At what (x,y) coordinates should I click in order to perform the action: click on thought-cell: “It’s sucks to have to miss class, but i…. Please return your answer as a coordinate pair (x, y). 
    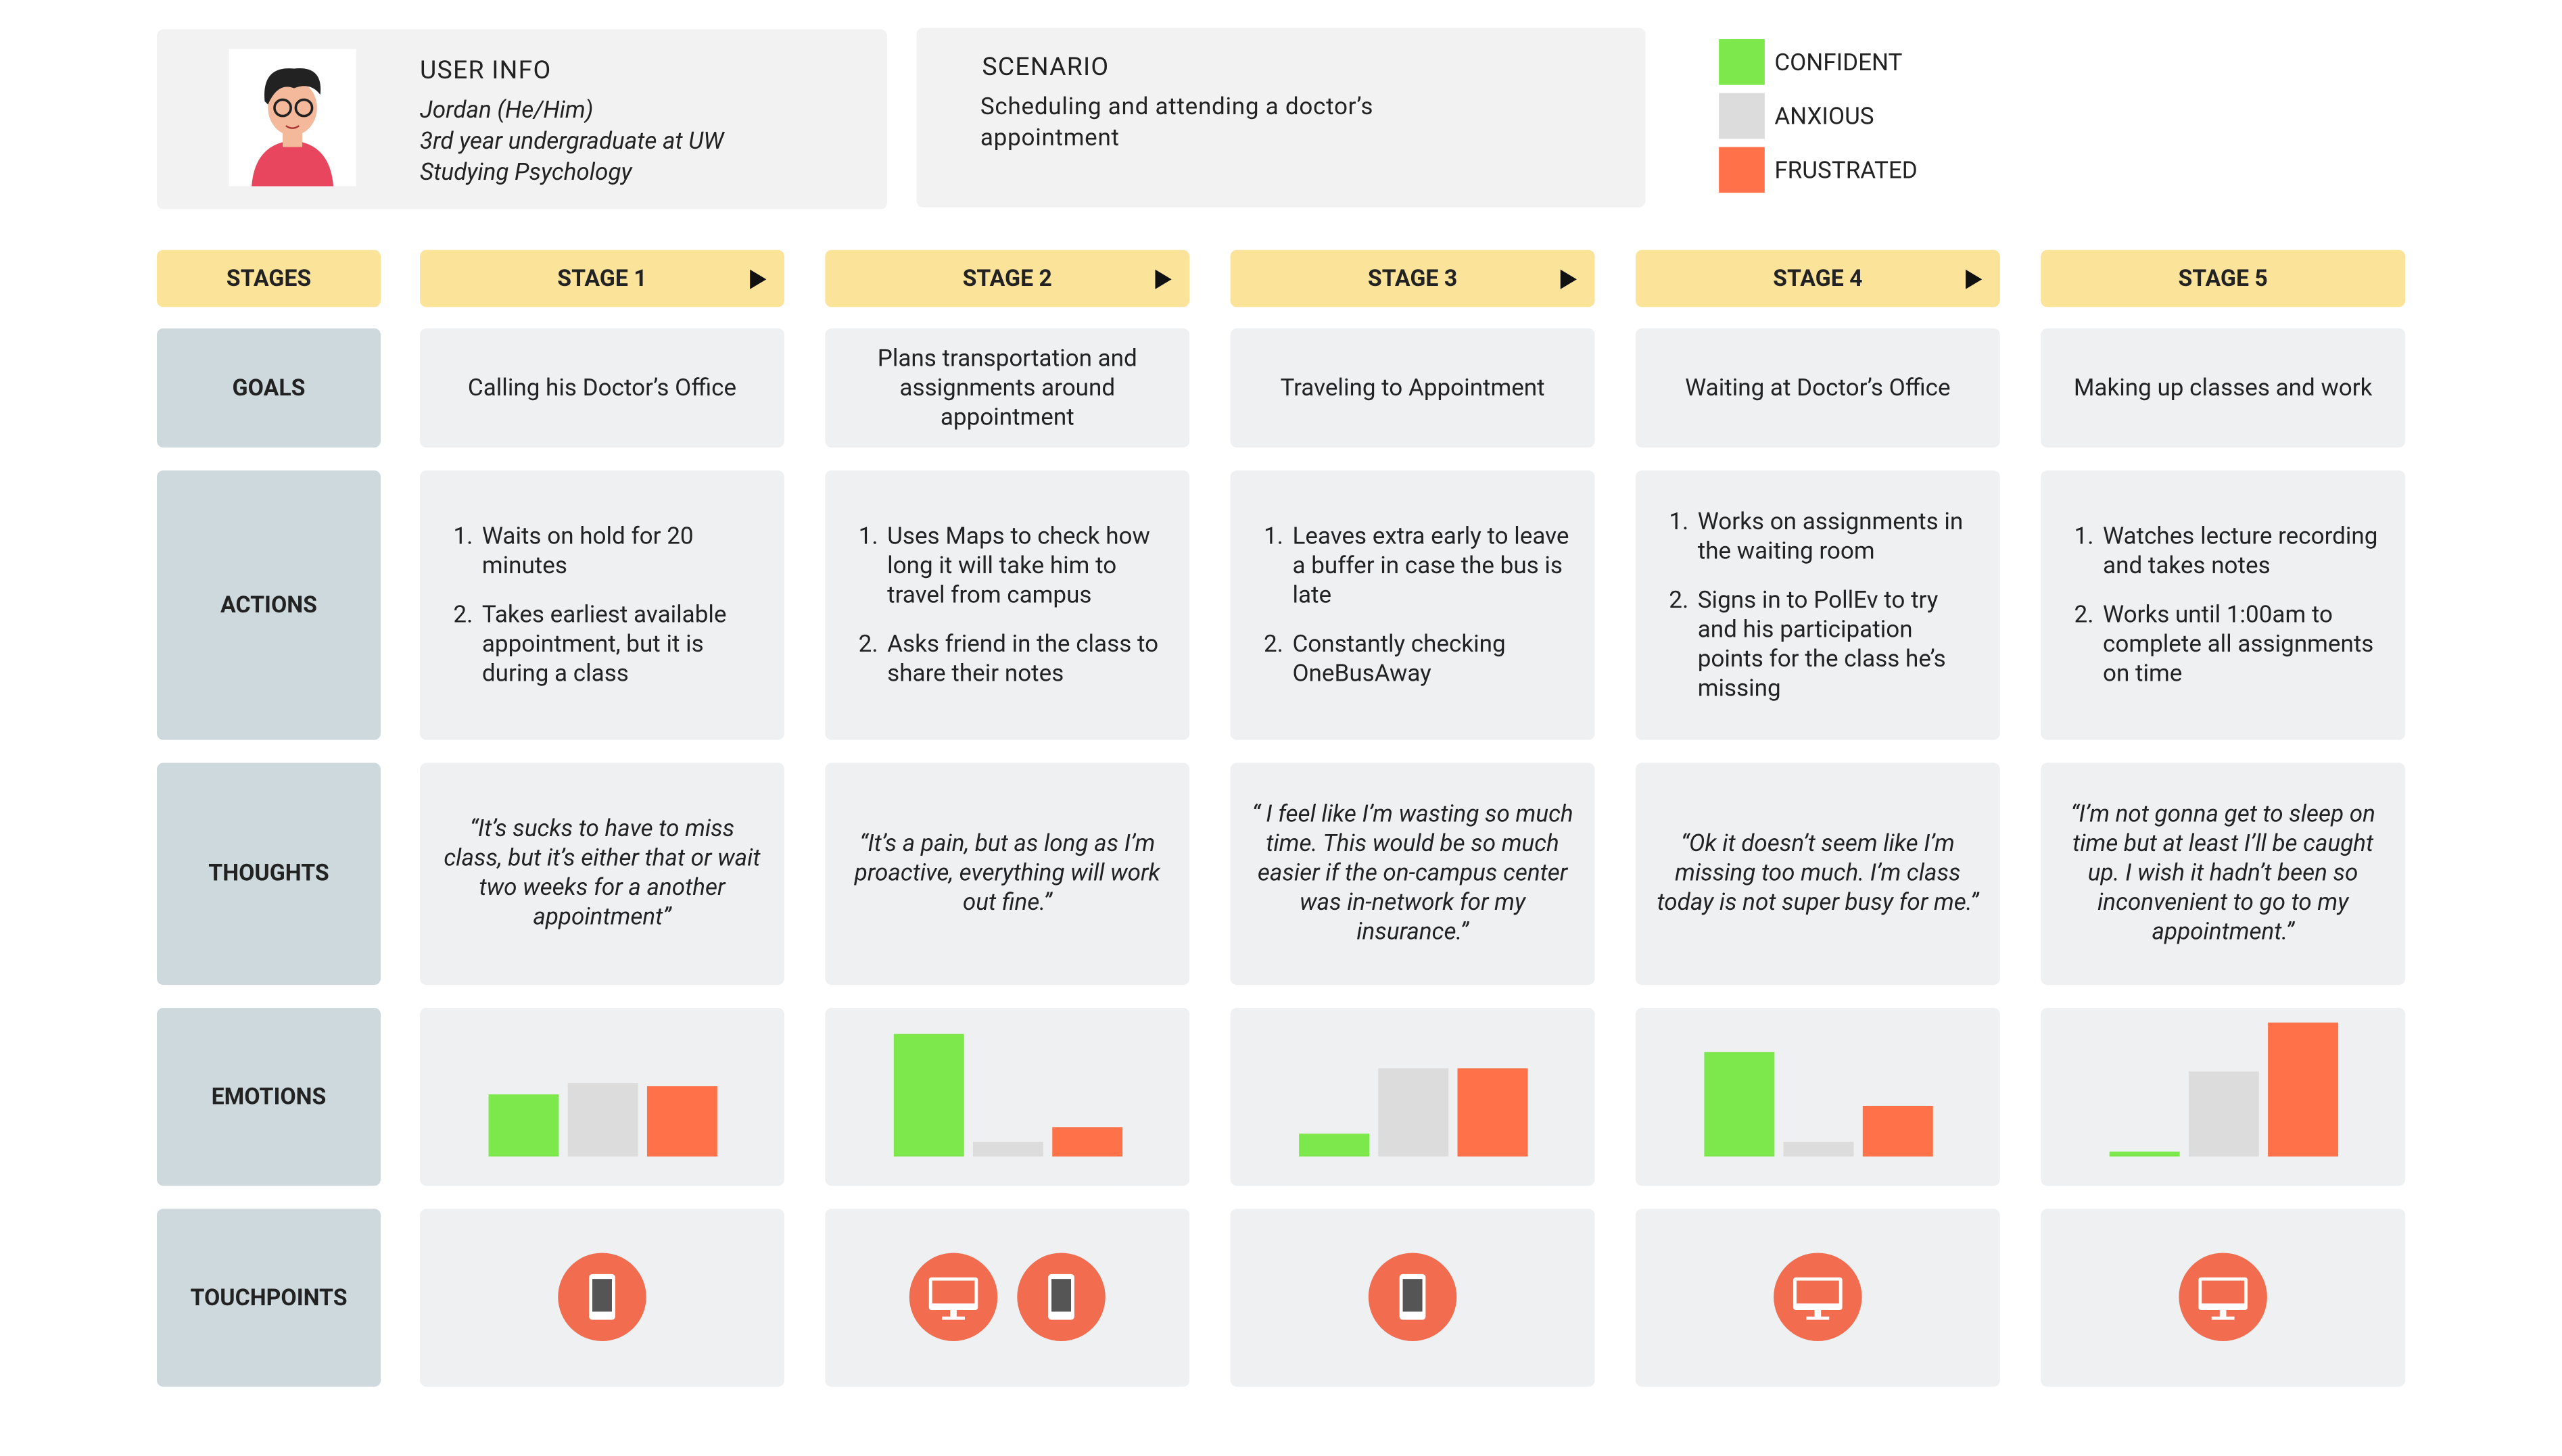
    Looking at the image, I should click on (602, 874).